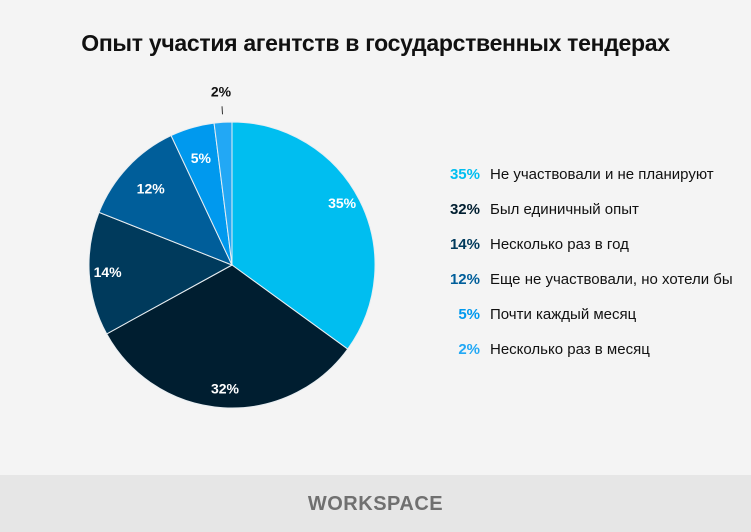 This screenshot has width=751, height=532. I want to click on legend-label: Несколько раз в год, so click(559, 244).